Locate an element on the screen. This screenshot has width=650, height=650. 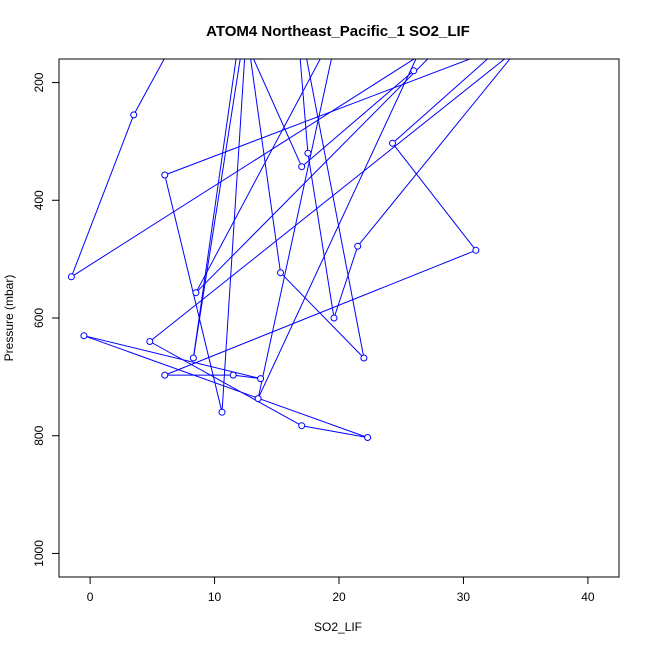
y-tick-label: 600 is located at coordinates (39, 318).